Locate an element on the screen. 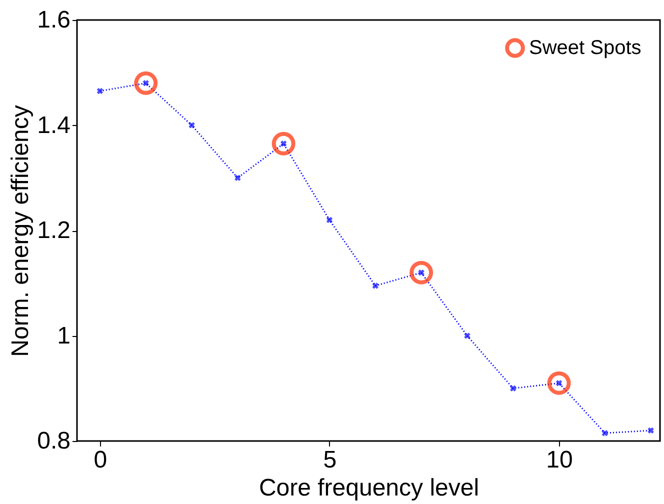 Image resolution: width=664 pixels, height=504 pixels. y-tick-label: 1.6 is located at coordinates (53, 20).